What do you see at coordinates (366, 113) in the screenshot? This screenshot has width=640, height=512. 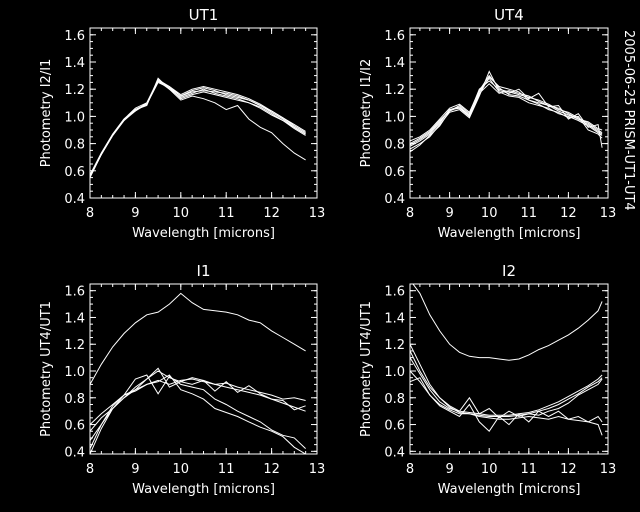 I see `y-axis-label: Photometry I1/I2` at bounding box center [366, 113].